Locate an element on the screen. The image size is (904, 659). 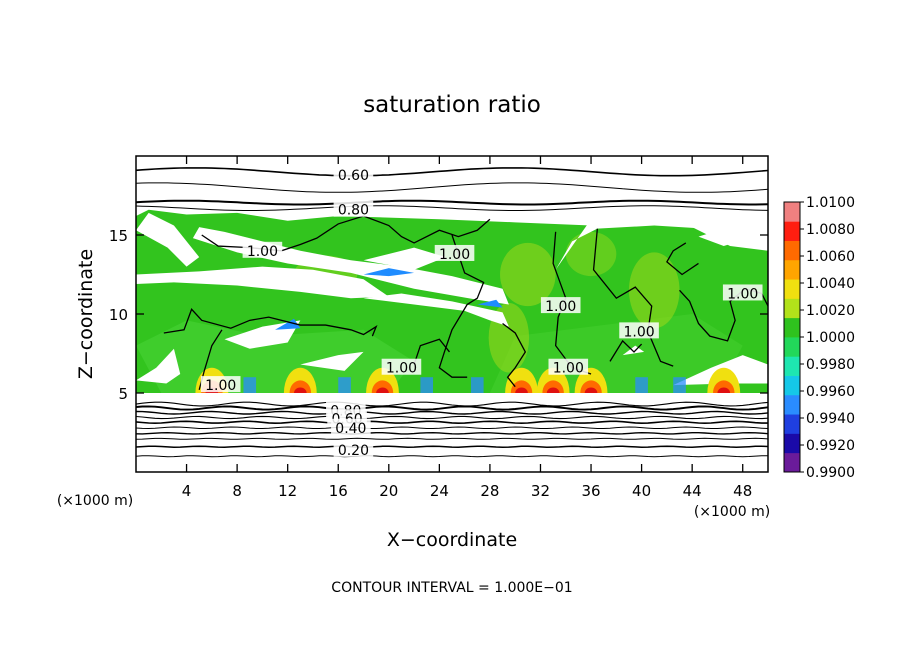
contour-label: 0.40 is located at coordinates (350, 429).